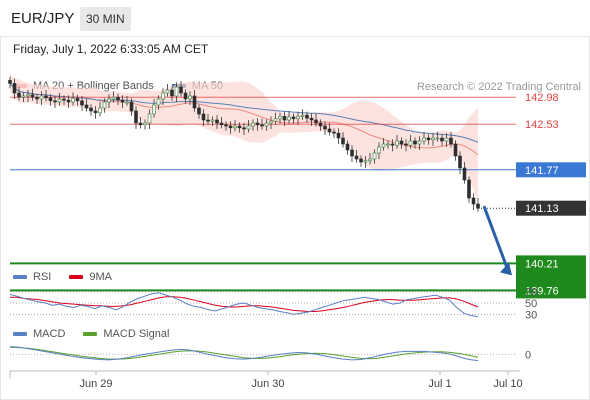  I want to click on support-tag, so click(551, 277).